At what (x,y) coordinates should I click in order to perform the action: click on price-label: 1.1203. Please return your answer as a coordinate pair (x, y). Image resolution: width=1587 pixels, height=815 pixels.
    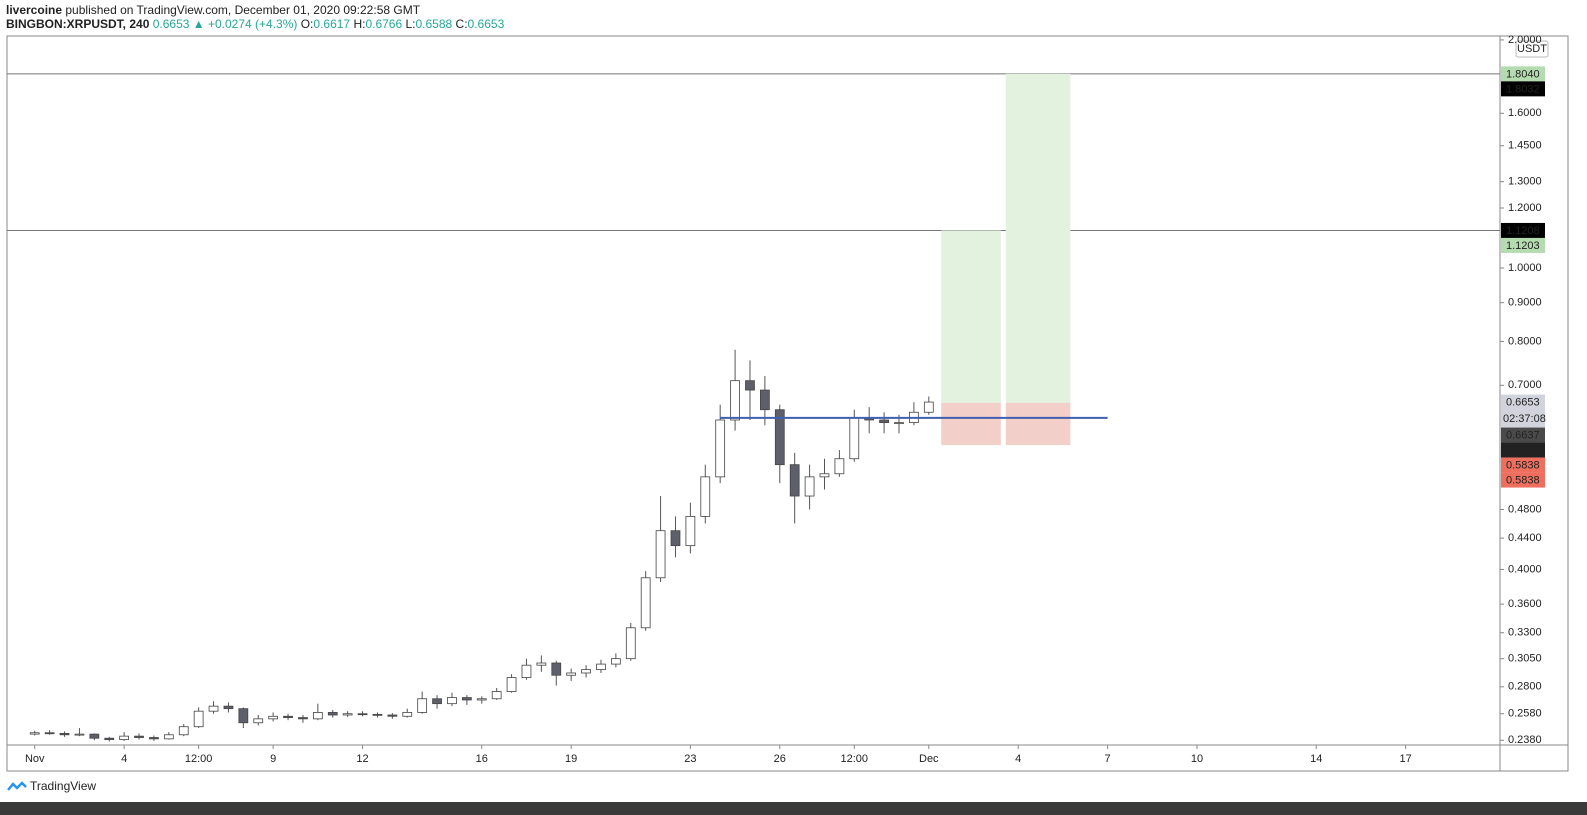
    Looking at the image, I should click on (1523, 246).